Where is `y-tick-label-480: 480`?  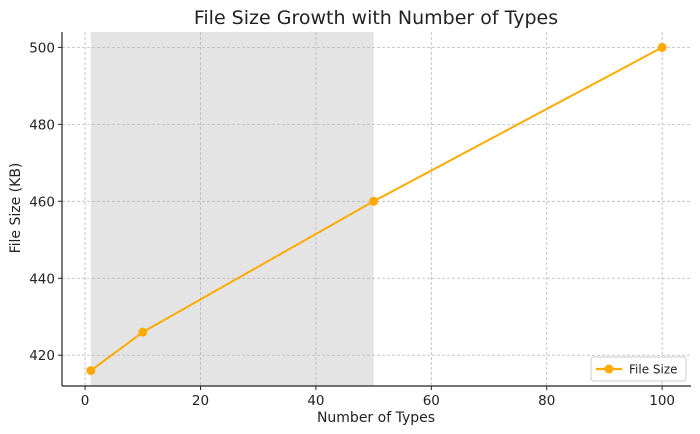
y-tick-label-480: 480 is located at coordinates (42, 125).